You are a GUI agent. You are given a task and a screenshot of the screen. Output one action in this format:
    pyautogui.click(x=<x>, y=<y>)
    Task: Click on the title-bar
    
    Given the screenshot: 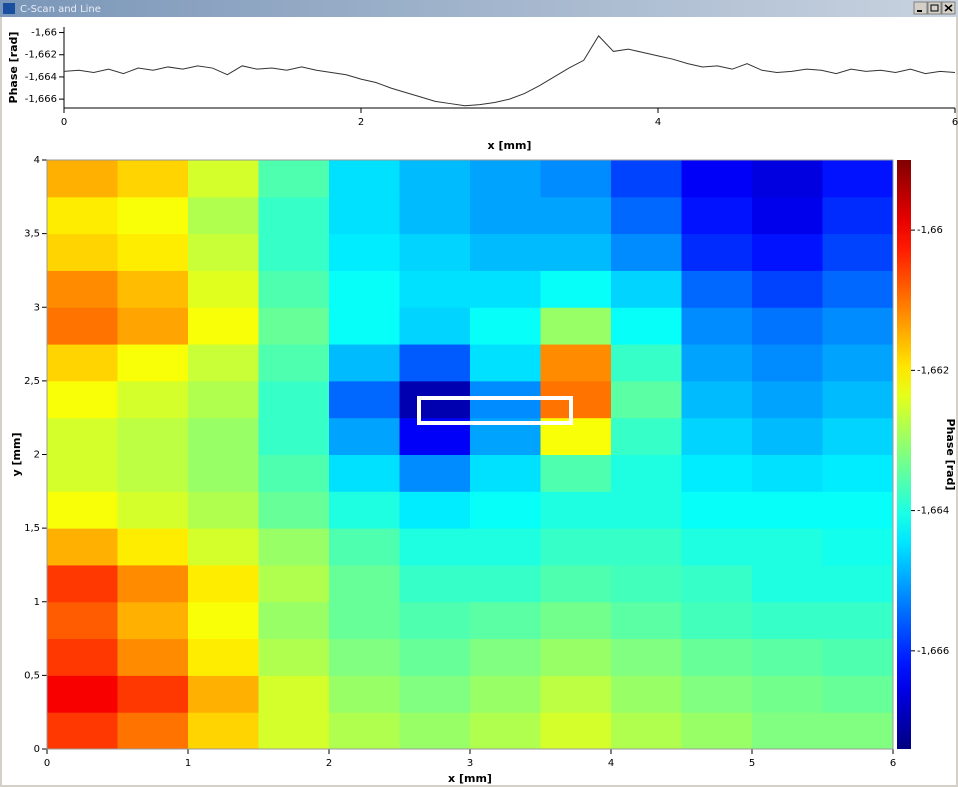 What is the action you would take?
    pyautogui.click(x=479, y=8)
    